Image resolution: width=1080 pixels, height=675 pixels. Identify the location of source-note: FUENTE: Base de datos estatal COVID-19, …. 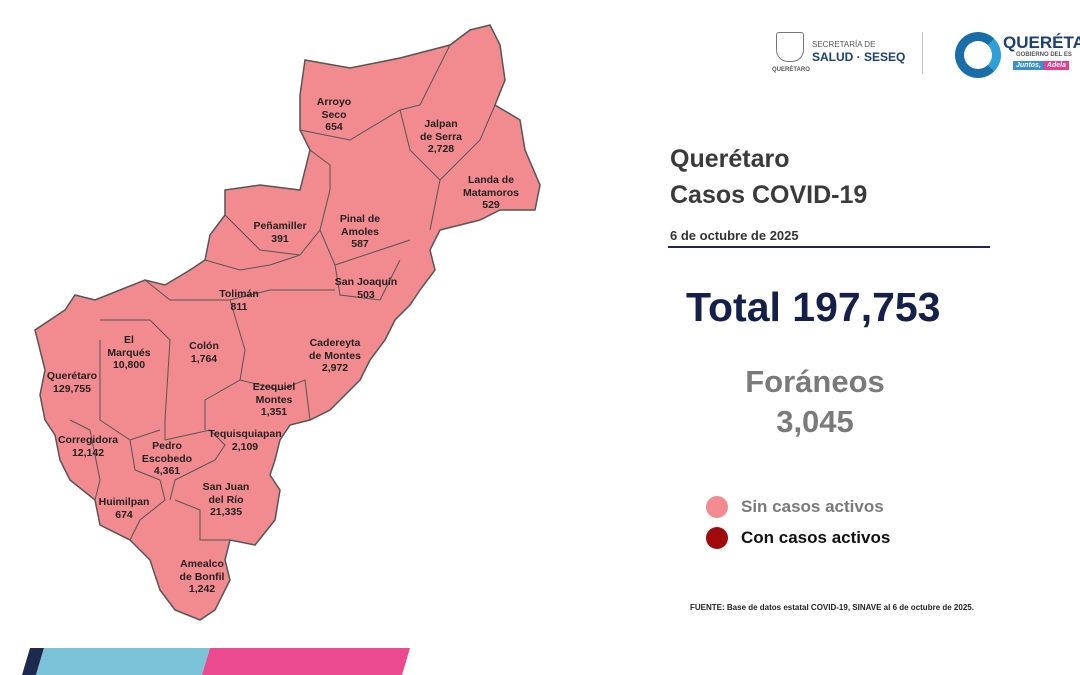
(832, 607).